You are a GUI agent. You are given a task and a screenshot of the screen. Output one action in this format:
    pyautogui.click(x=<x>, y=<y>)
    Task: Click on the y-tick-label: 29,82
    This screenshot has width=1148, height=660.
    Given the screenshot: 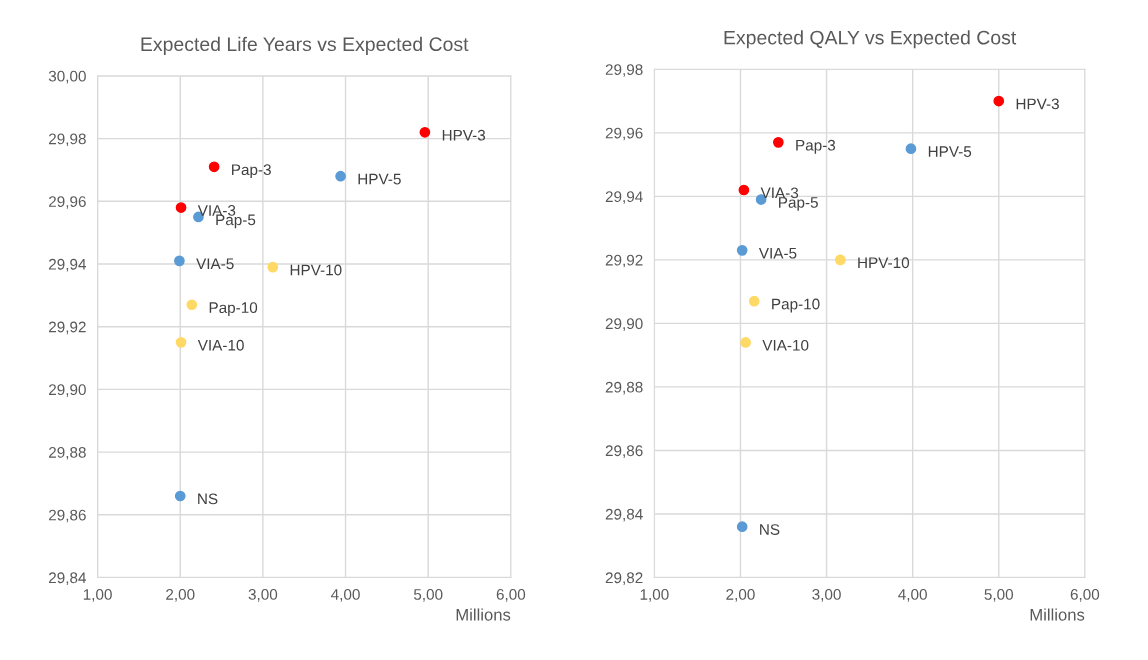 What is the action you would take?
    pyautogui.click(x=624, y=578)
    